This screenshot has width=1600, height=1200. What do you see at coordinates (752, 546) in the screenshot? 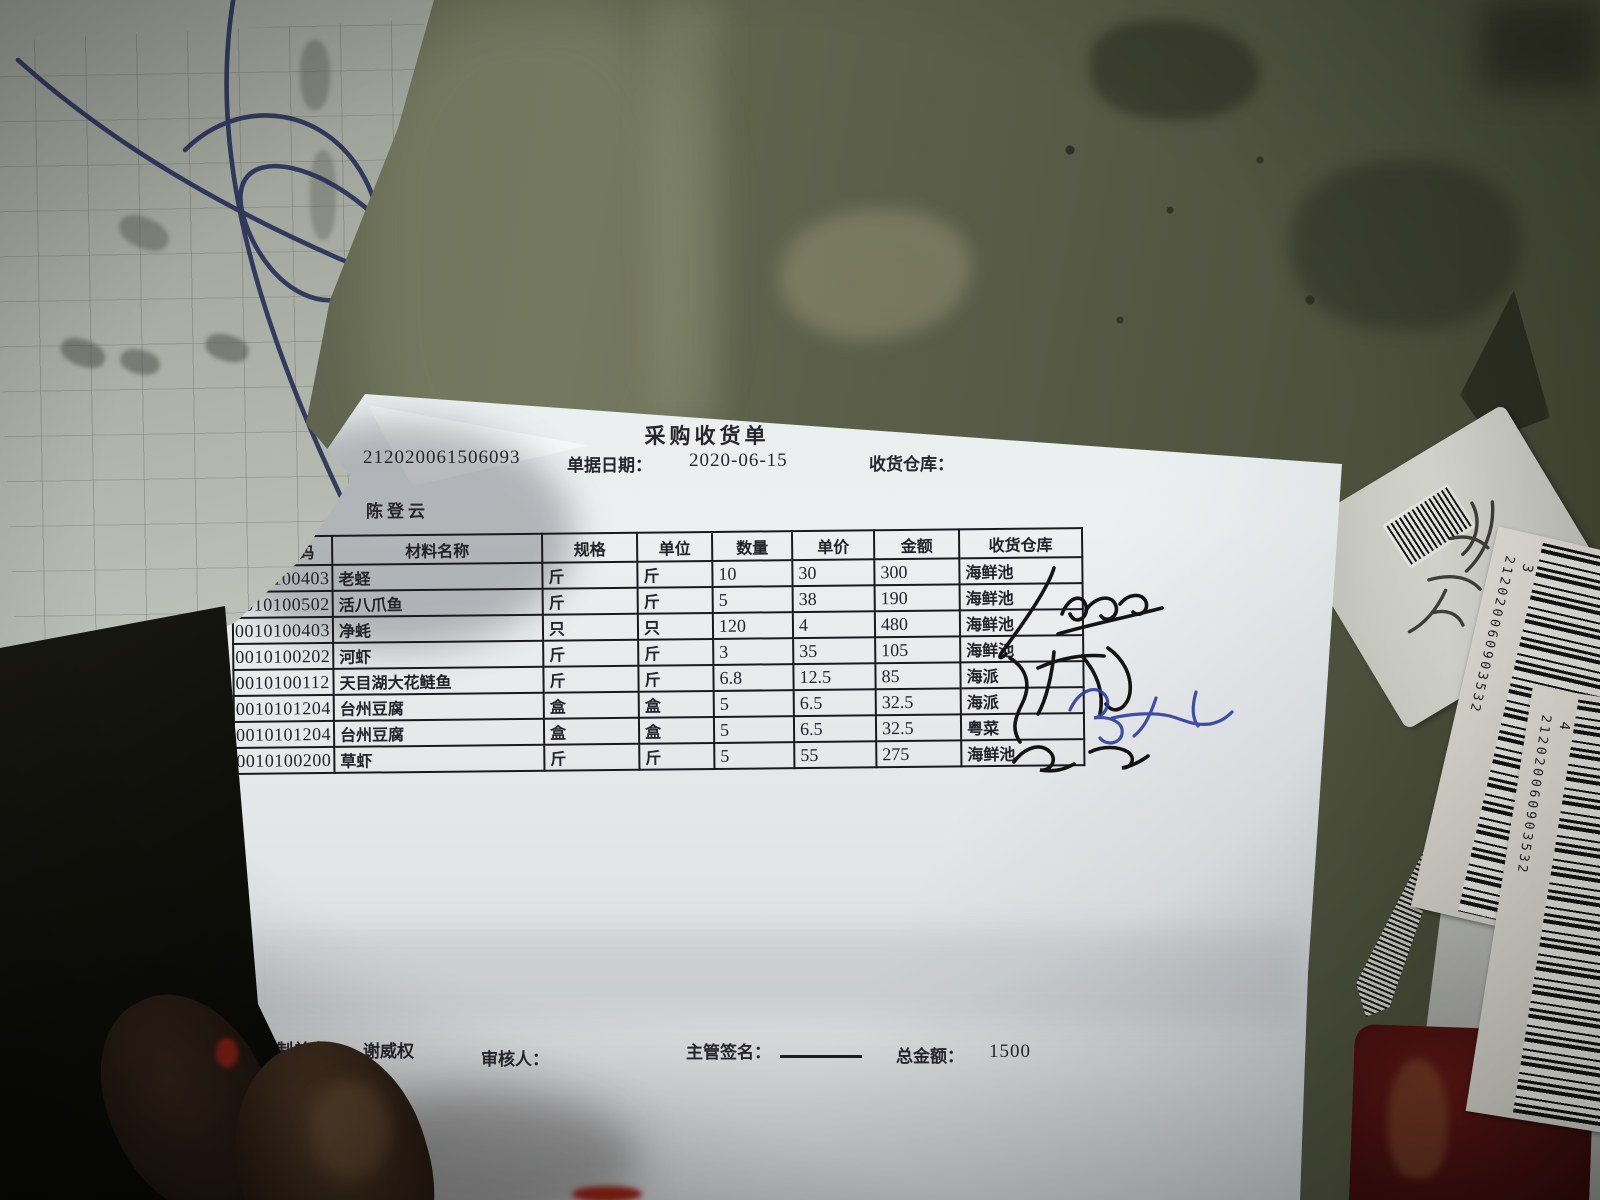
I see `column-header: 数量` at bounding box center [752, 546].